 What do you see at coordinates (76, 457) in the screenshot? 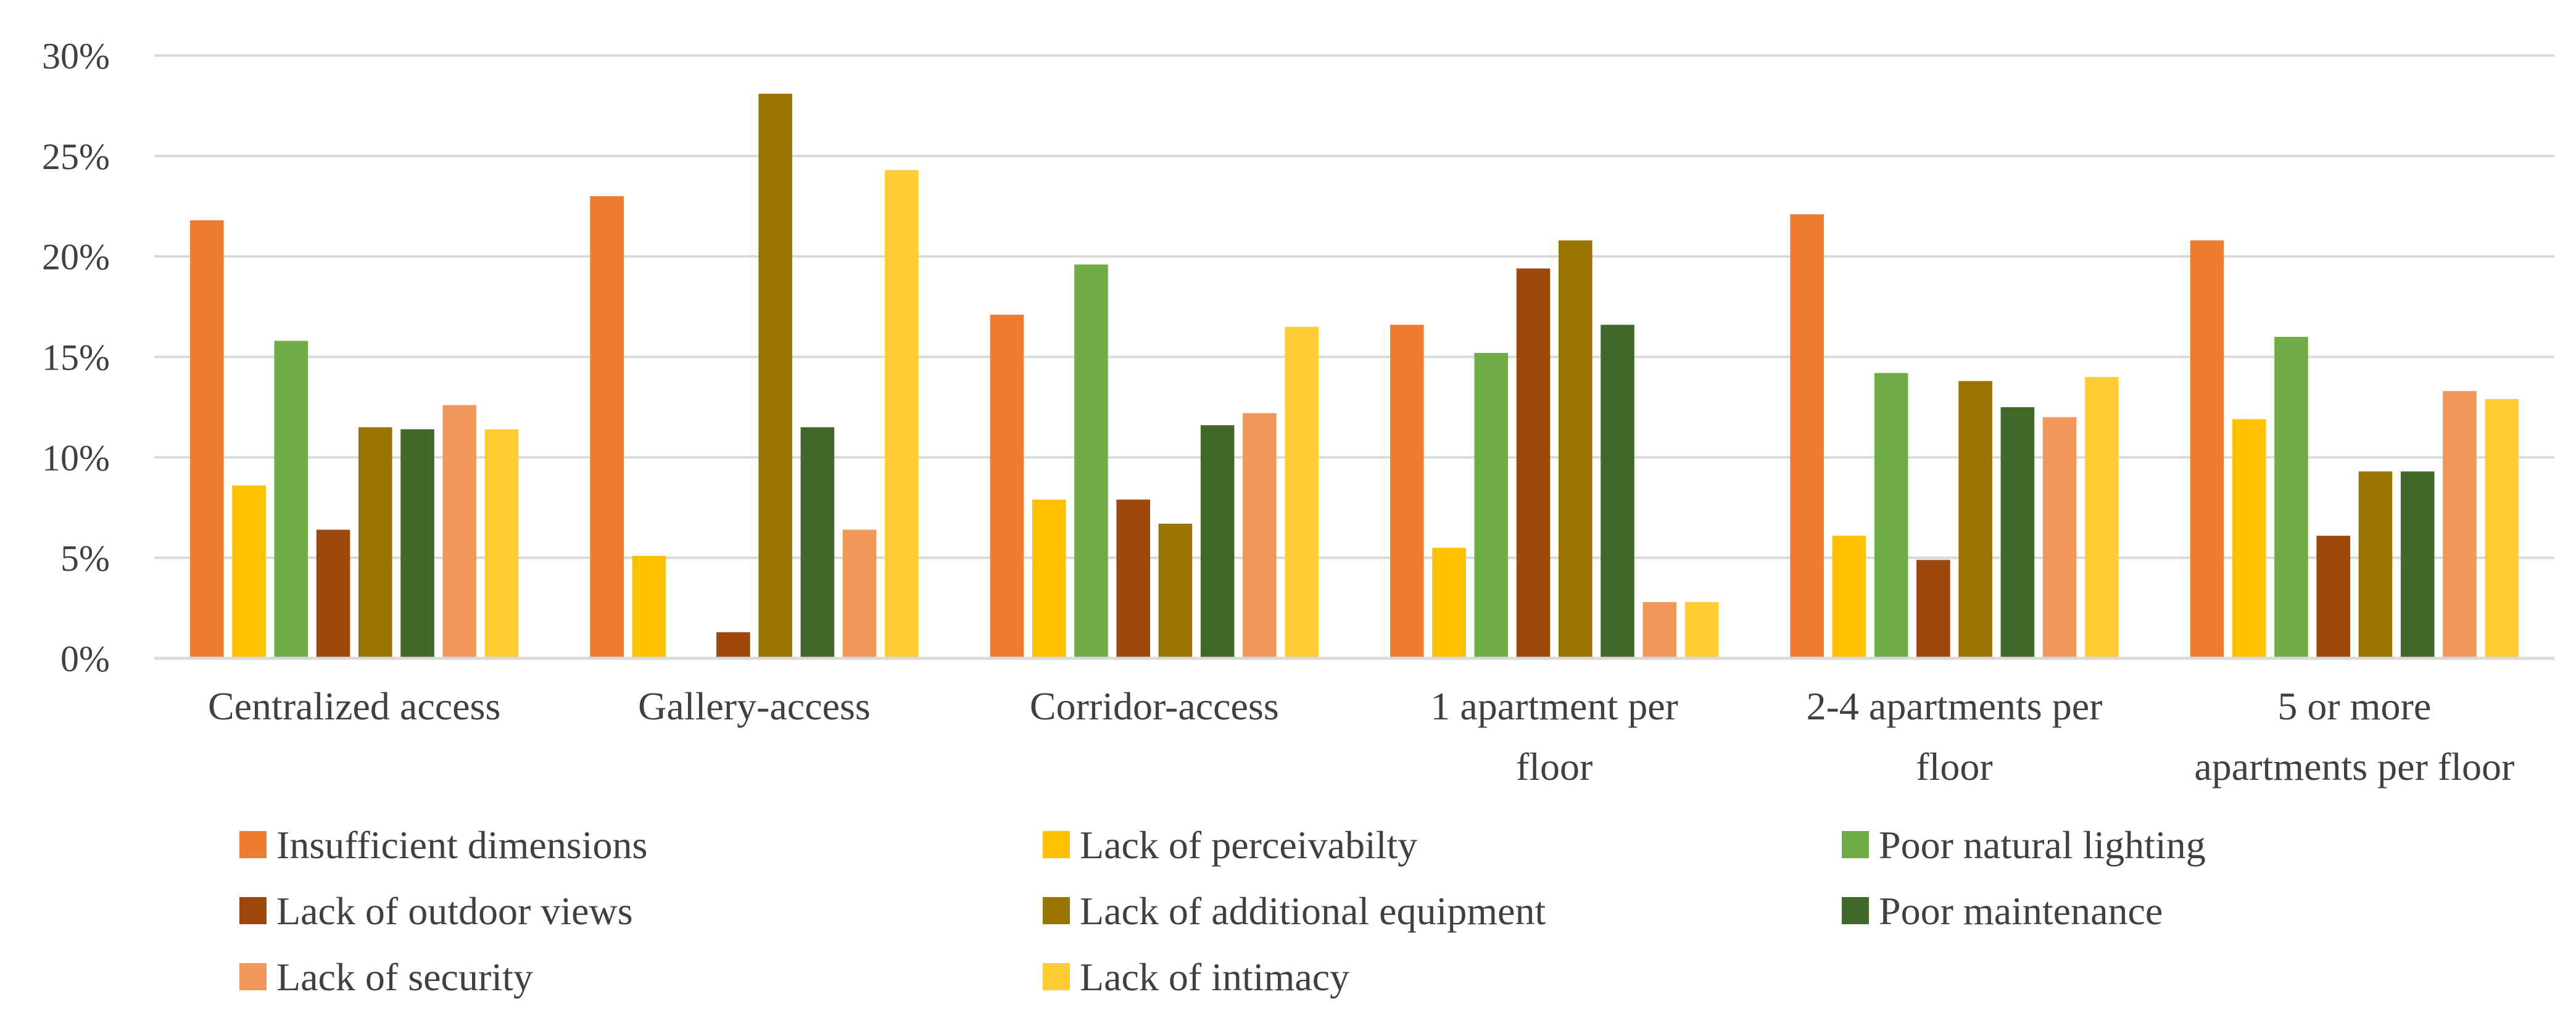
I see `y-tick-label: 10%` at bounding box center [76, 457].